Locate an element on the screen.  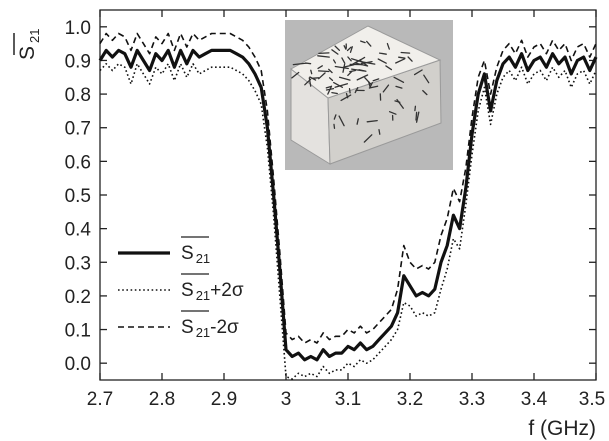
legend-item-s21-minus-2sigma: S 21-2σ is located at coordinates (178, 325).